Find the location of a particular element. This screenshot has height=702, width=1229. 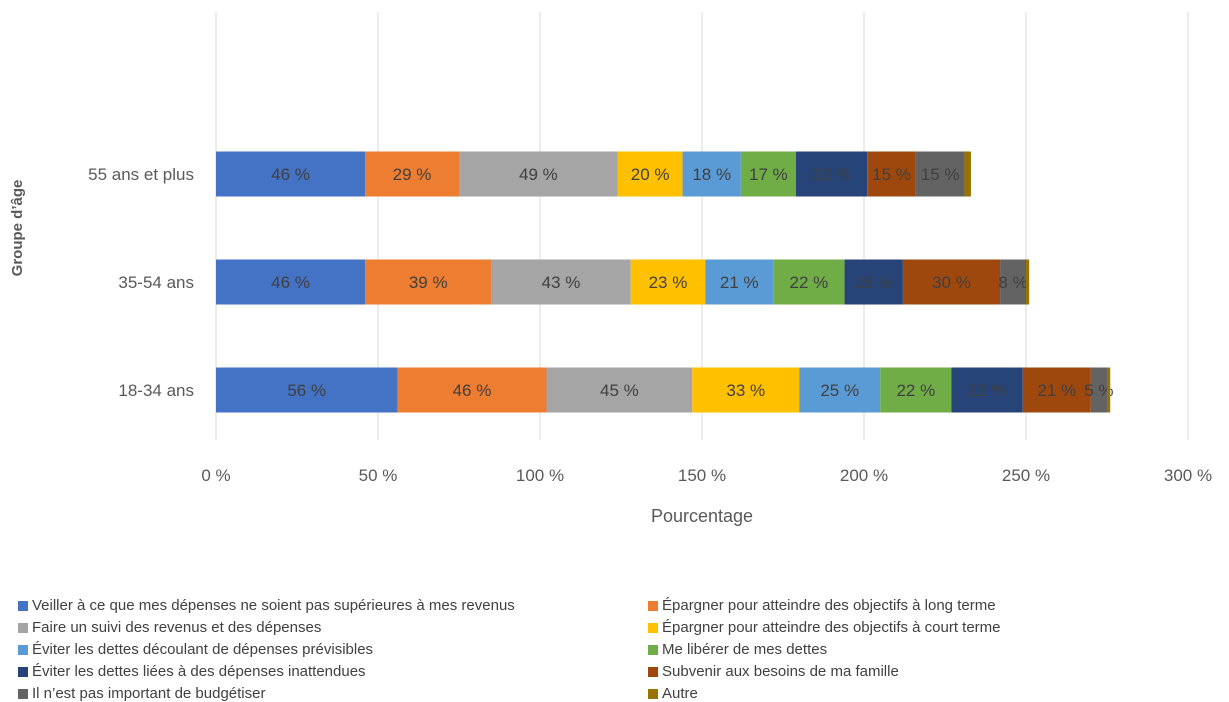

x-tick-label: 100 % is located at coordinates (540, 475).